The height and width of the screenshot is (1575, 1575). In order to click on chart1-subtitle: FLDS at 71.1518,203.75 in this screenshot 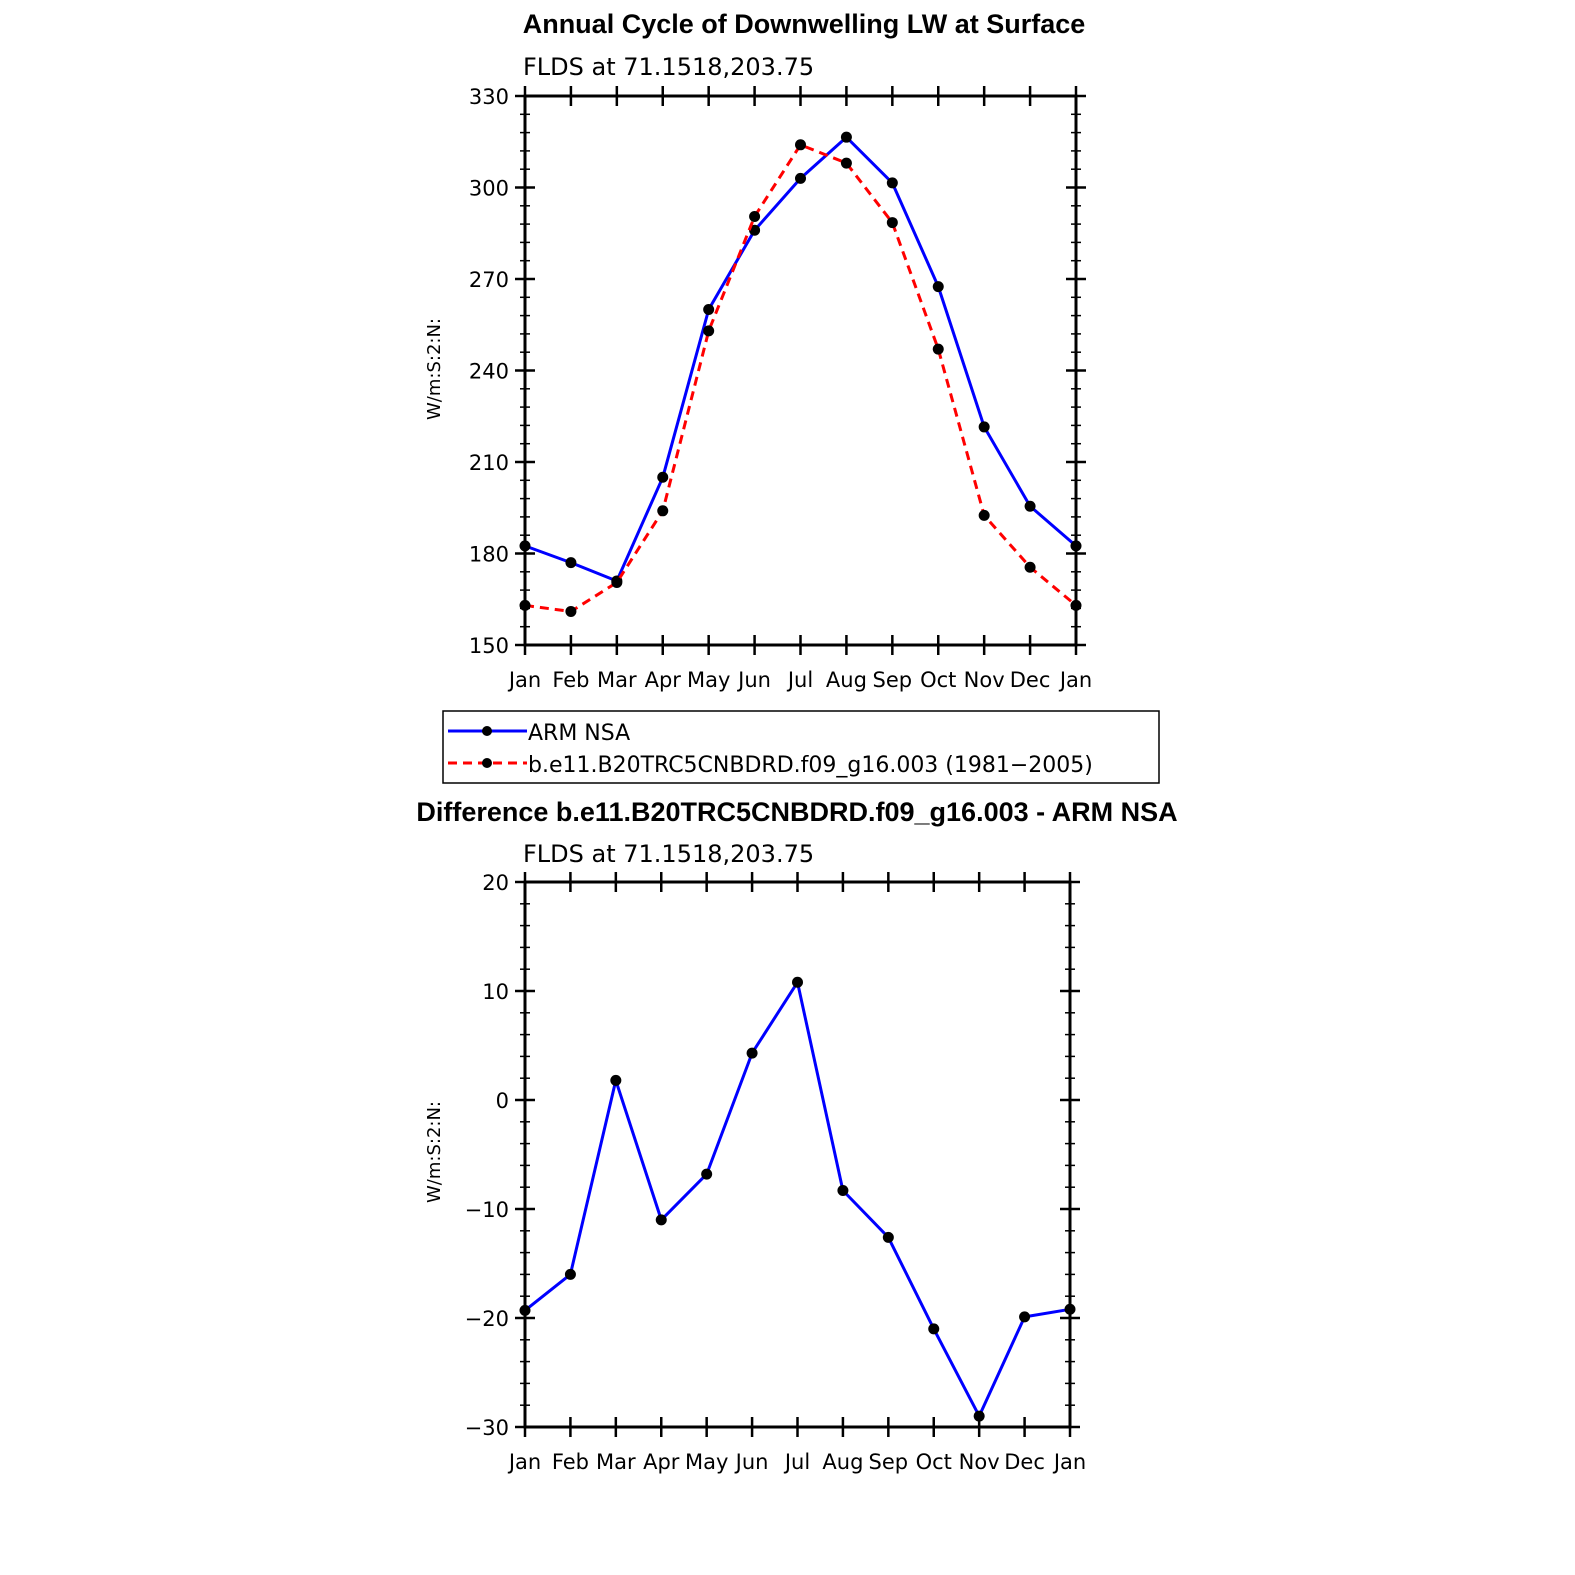, I will do `click(668, 67)`.